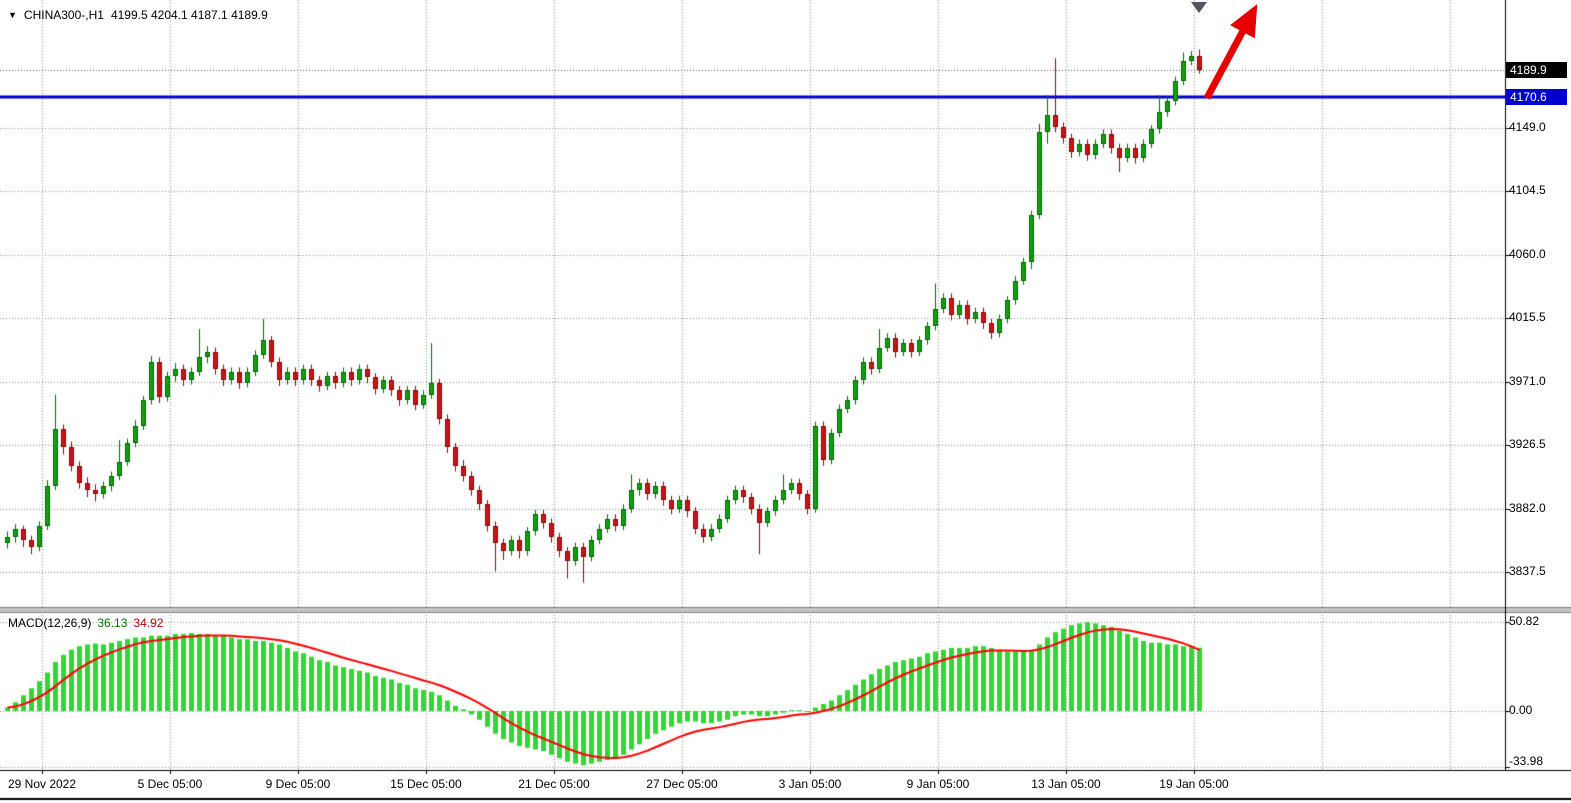 This screenshot has width=1571, height=803. Describe the element at coordinates (112, 623) in the screenshot. I see `macd-value: 36.13` at that location.